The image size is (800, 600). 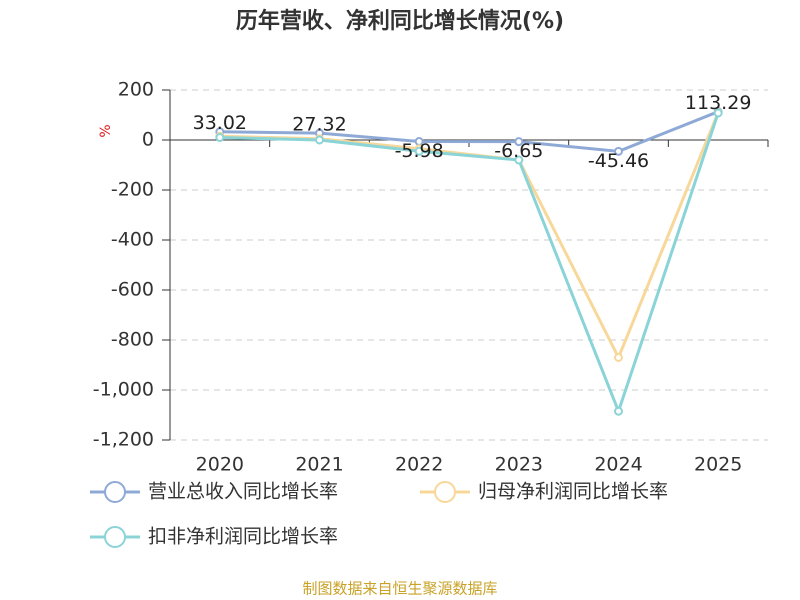 I want to click on data-label: 113.29, so click(x=718, y=103).